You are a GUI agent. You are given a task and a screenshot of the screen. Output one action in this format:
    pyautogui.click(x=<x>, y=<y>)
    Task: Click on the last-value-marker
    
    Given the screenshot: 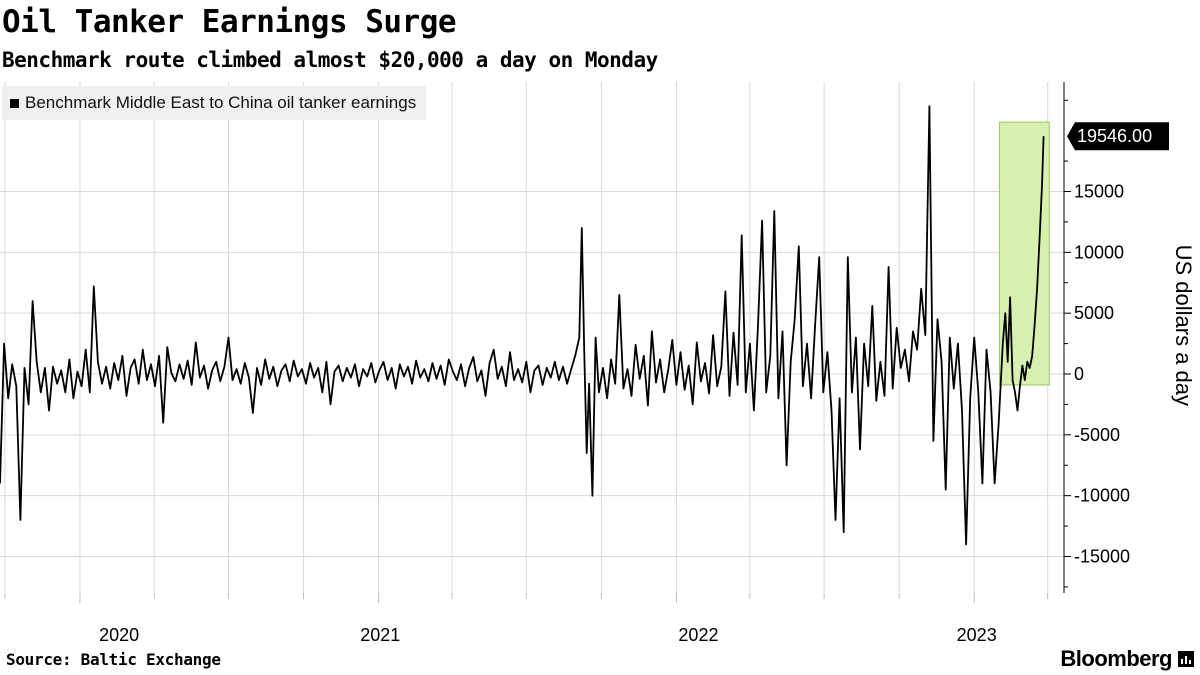 What is the action you would take?
    pyautogui.click(x=1118, y=136)
    